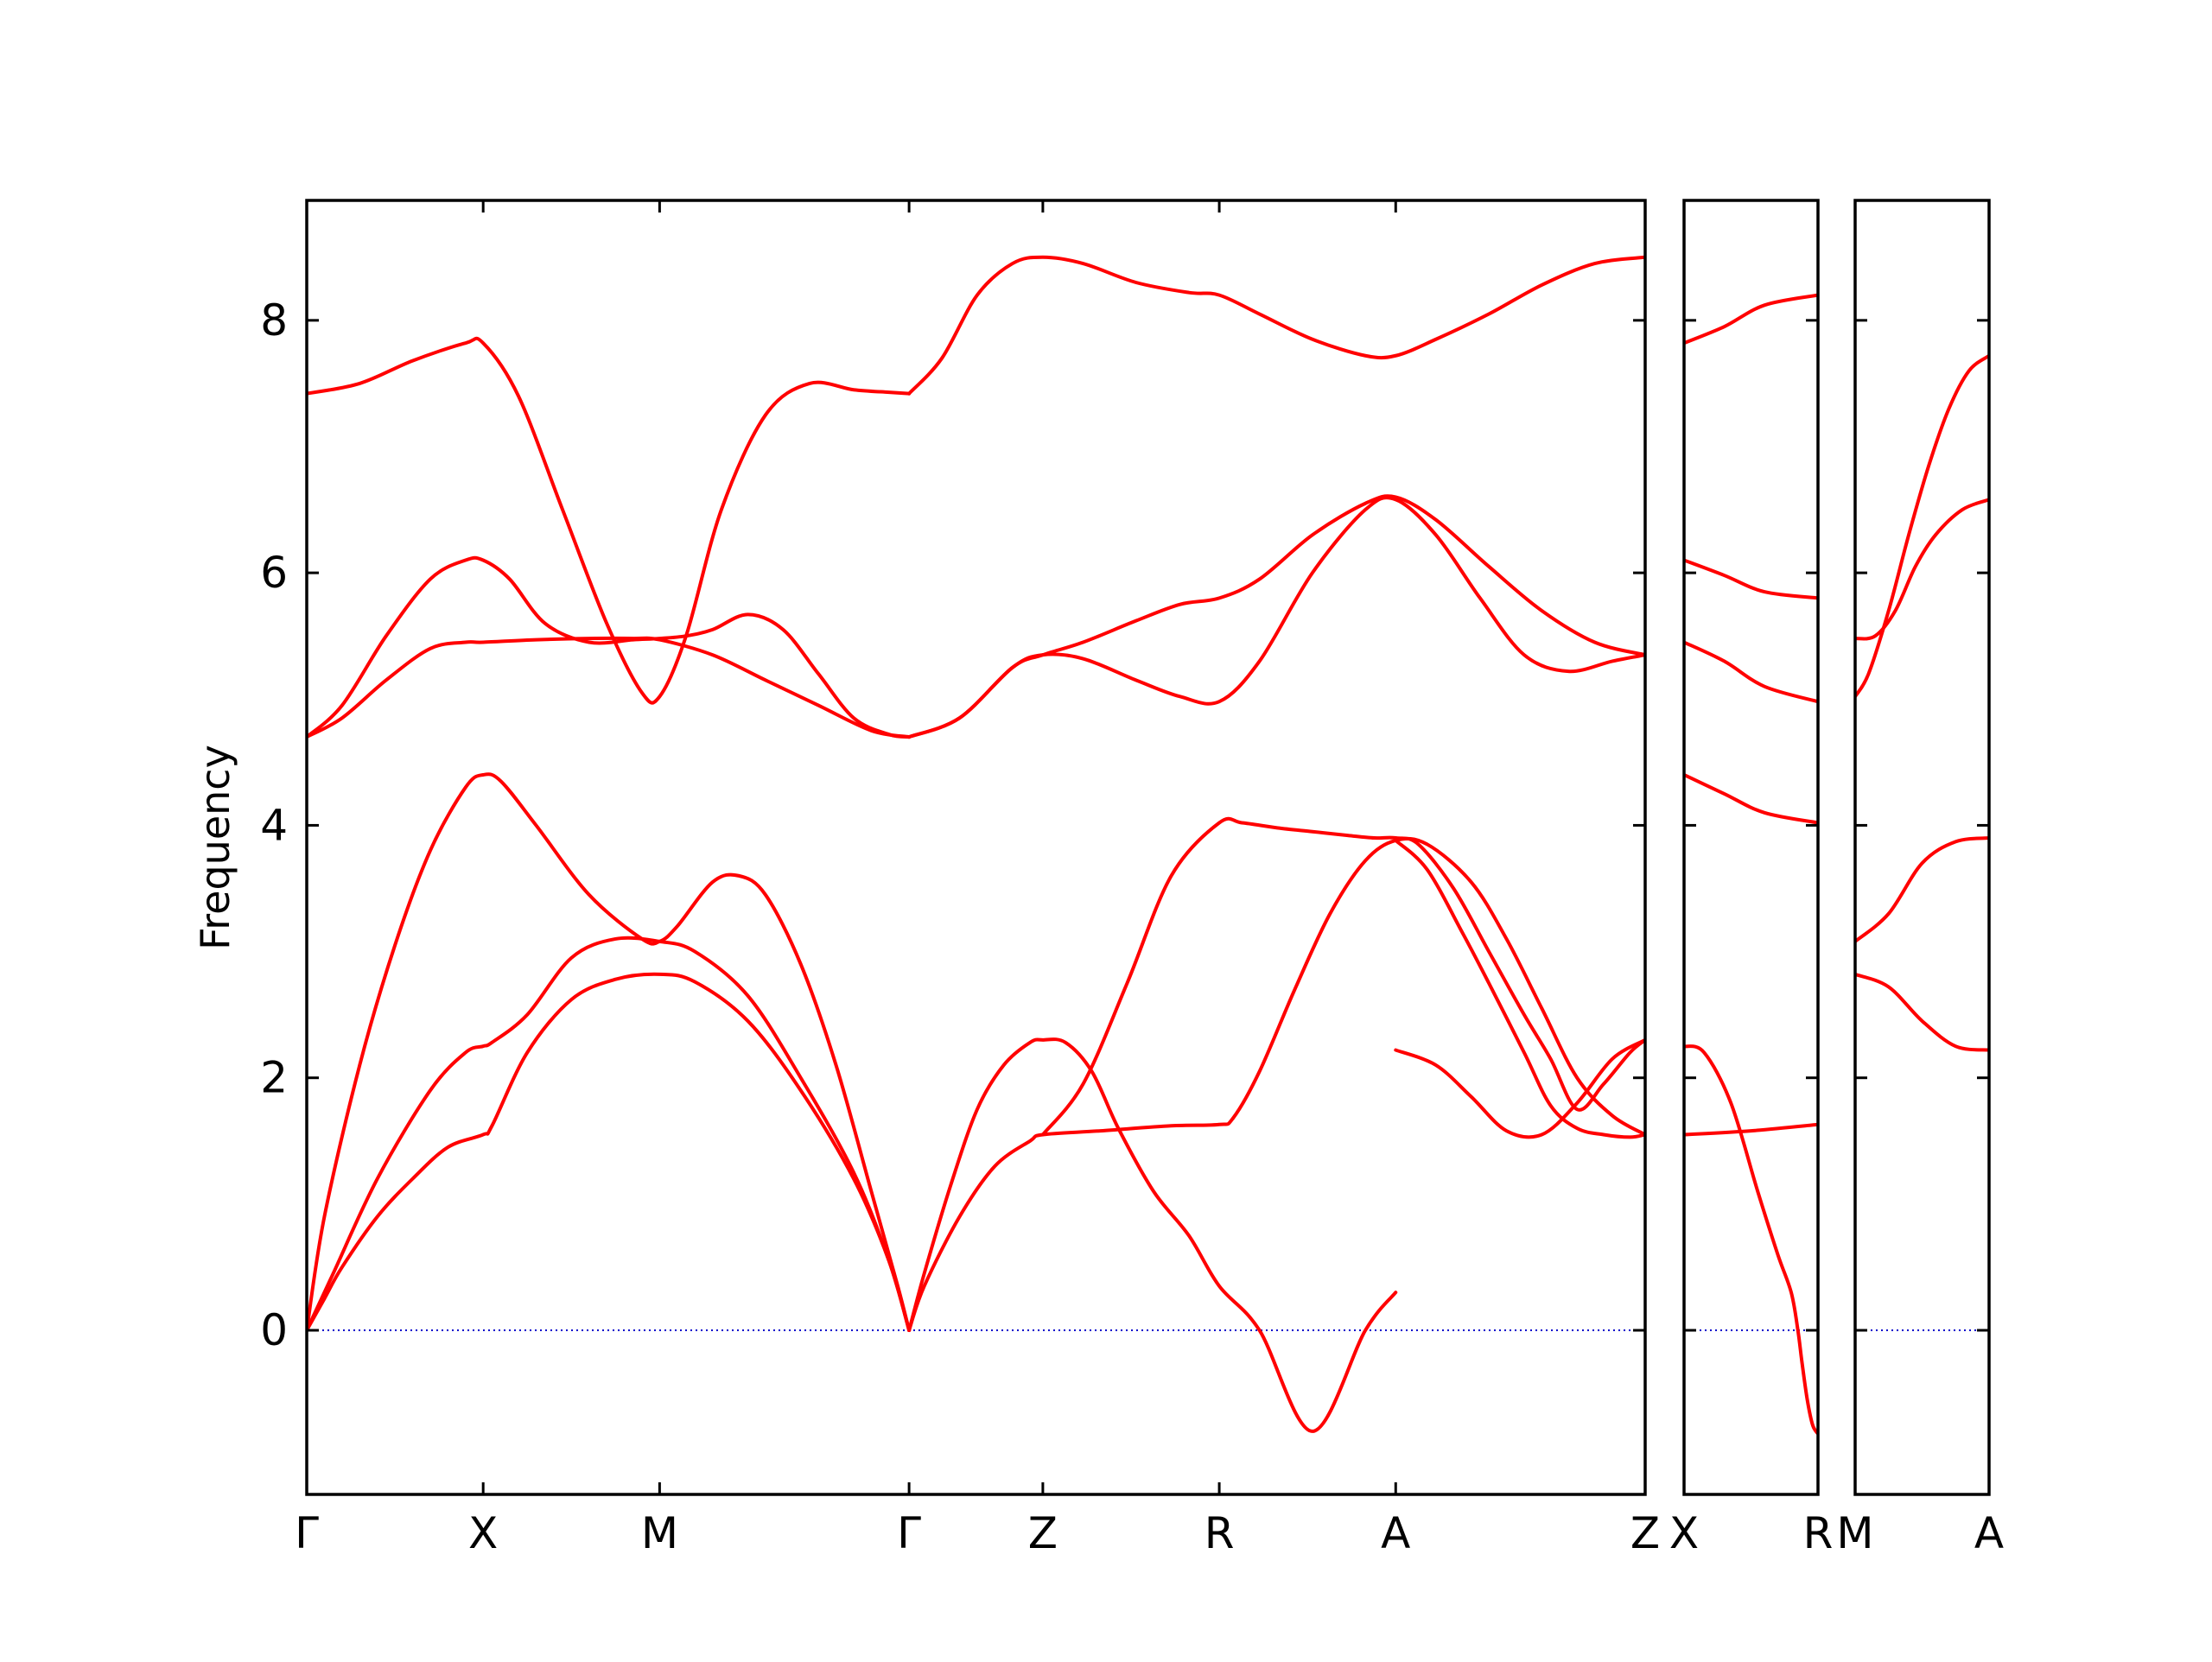 The image size is (2212, 1662). I want to click on y-tick-label: 2, so click(274, 1078).